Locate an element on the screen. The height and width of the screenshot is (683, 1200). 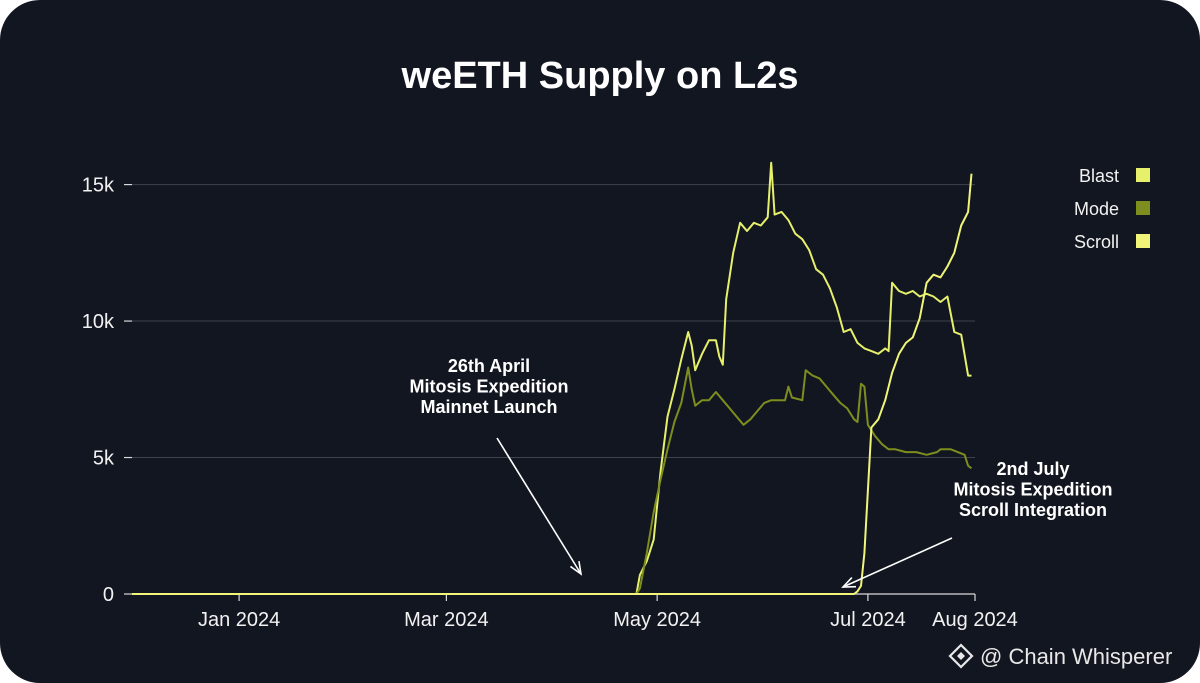
x-tick-label: Jul 2024 is located at coordinates (868, 620).